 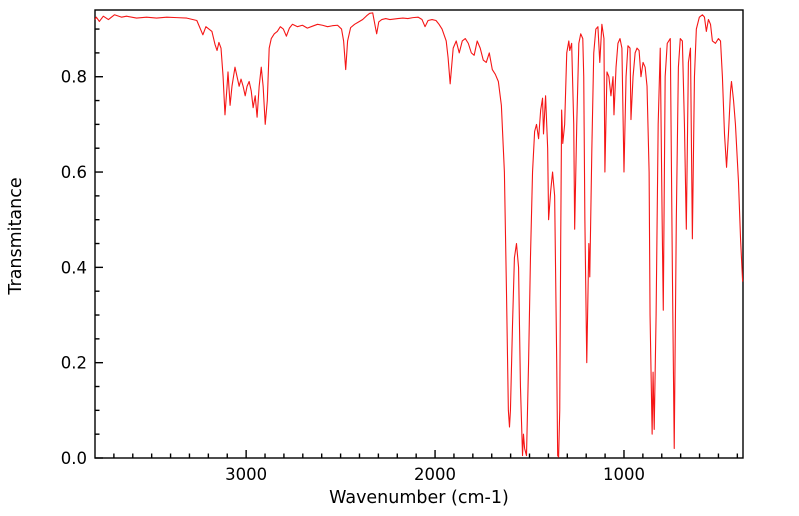 What do you see at coordinates (74, 267) in the screenshot?
I see `y-tick-label: 0.4` at bounding box center [74, 267].